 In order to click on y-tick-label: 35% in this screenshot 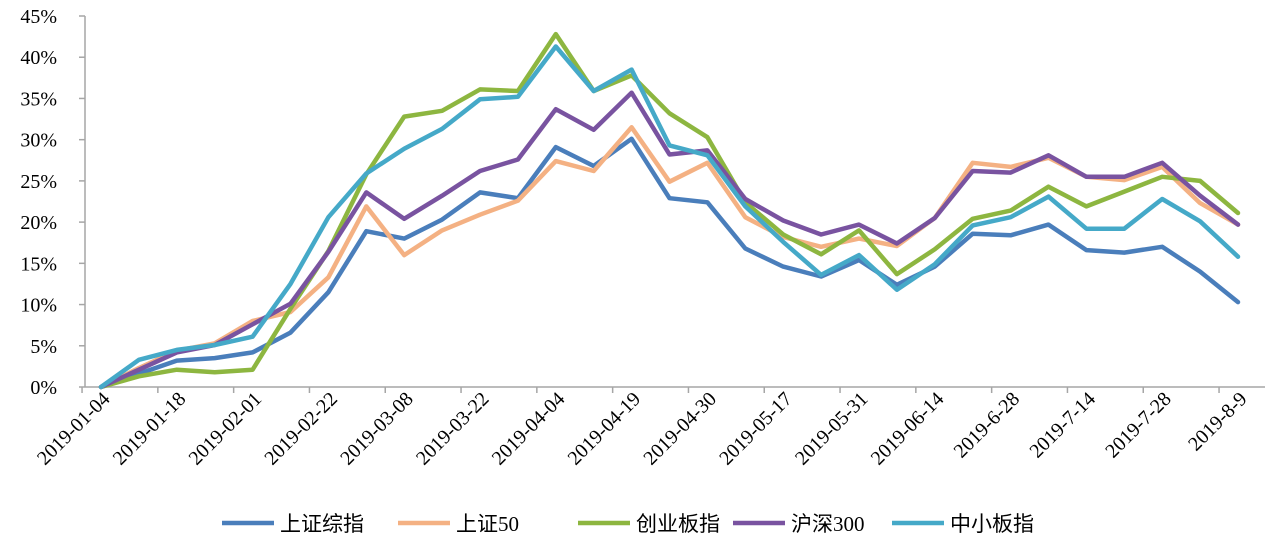, I will do `click(38, 99)`.